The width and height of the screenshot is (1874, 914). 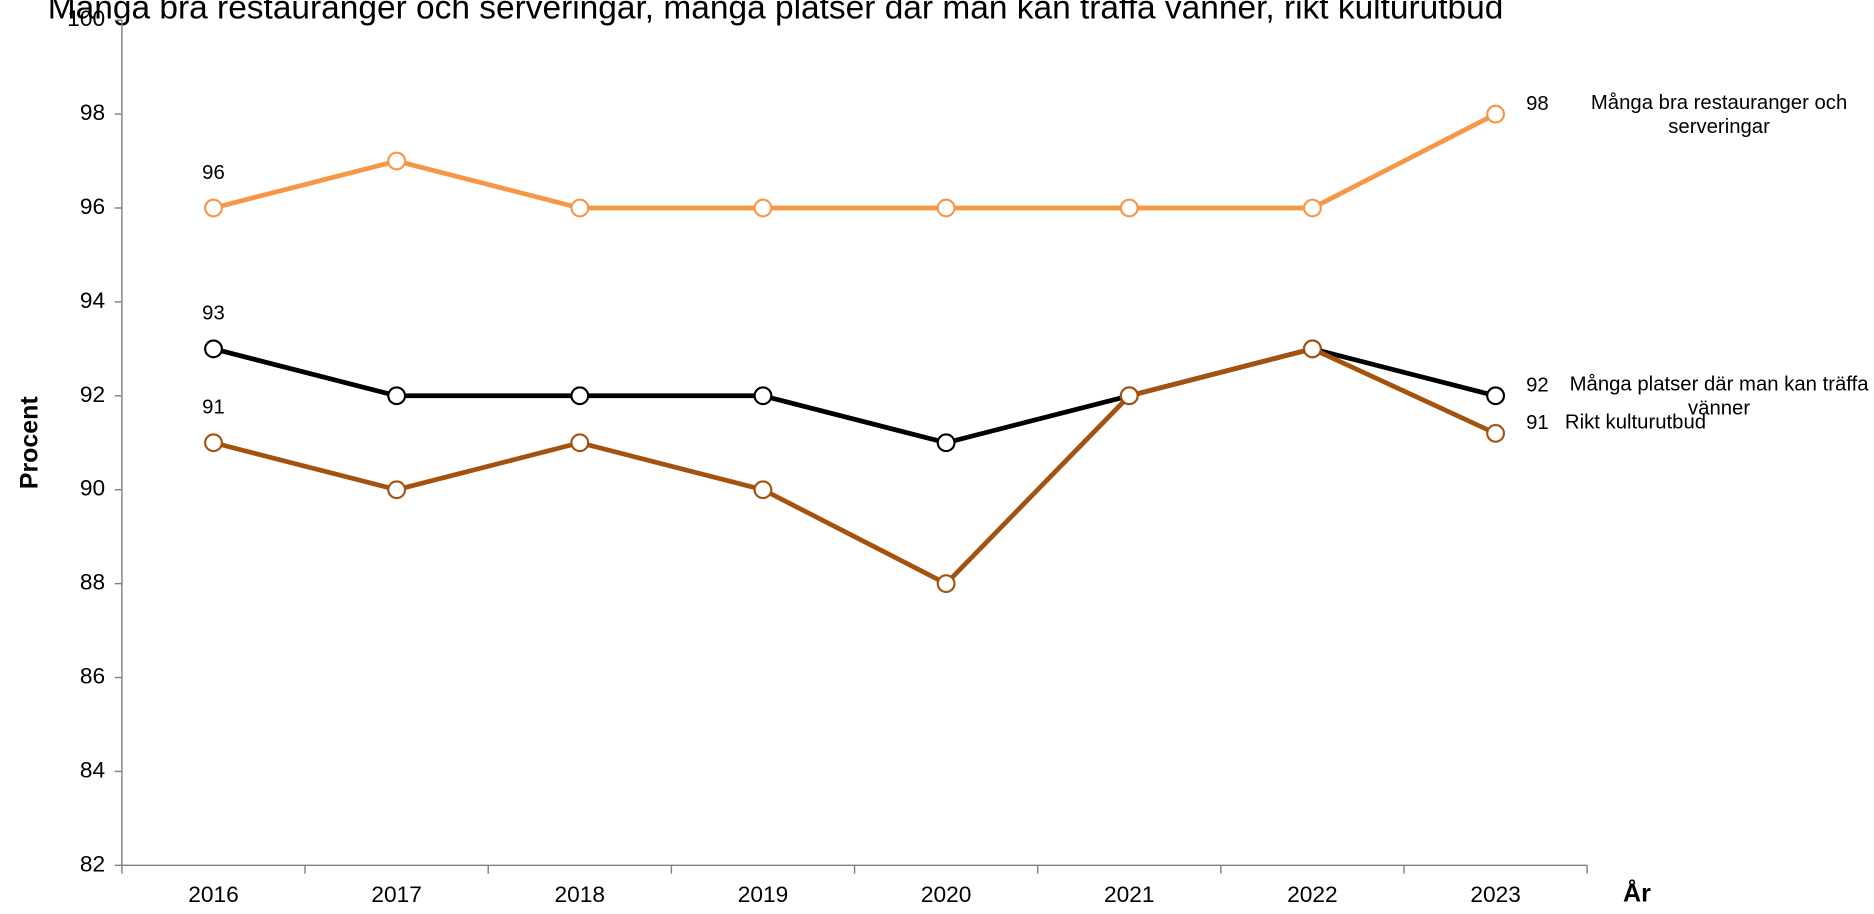 I want to click on legend-entry: Rikt kulturutbud, so click(x=1635, y=422).